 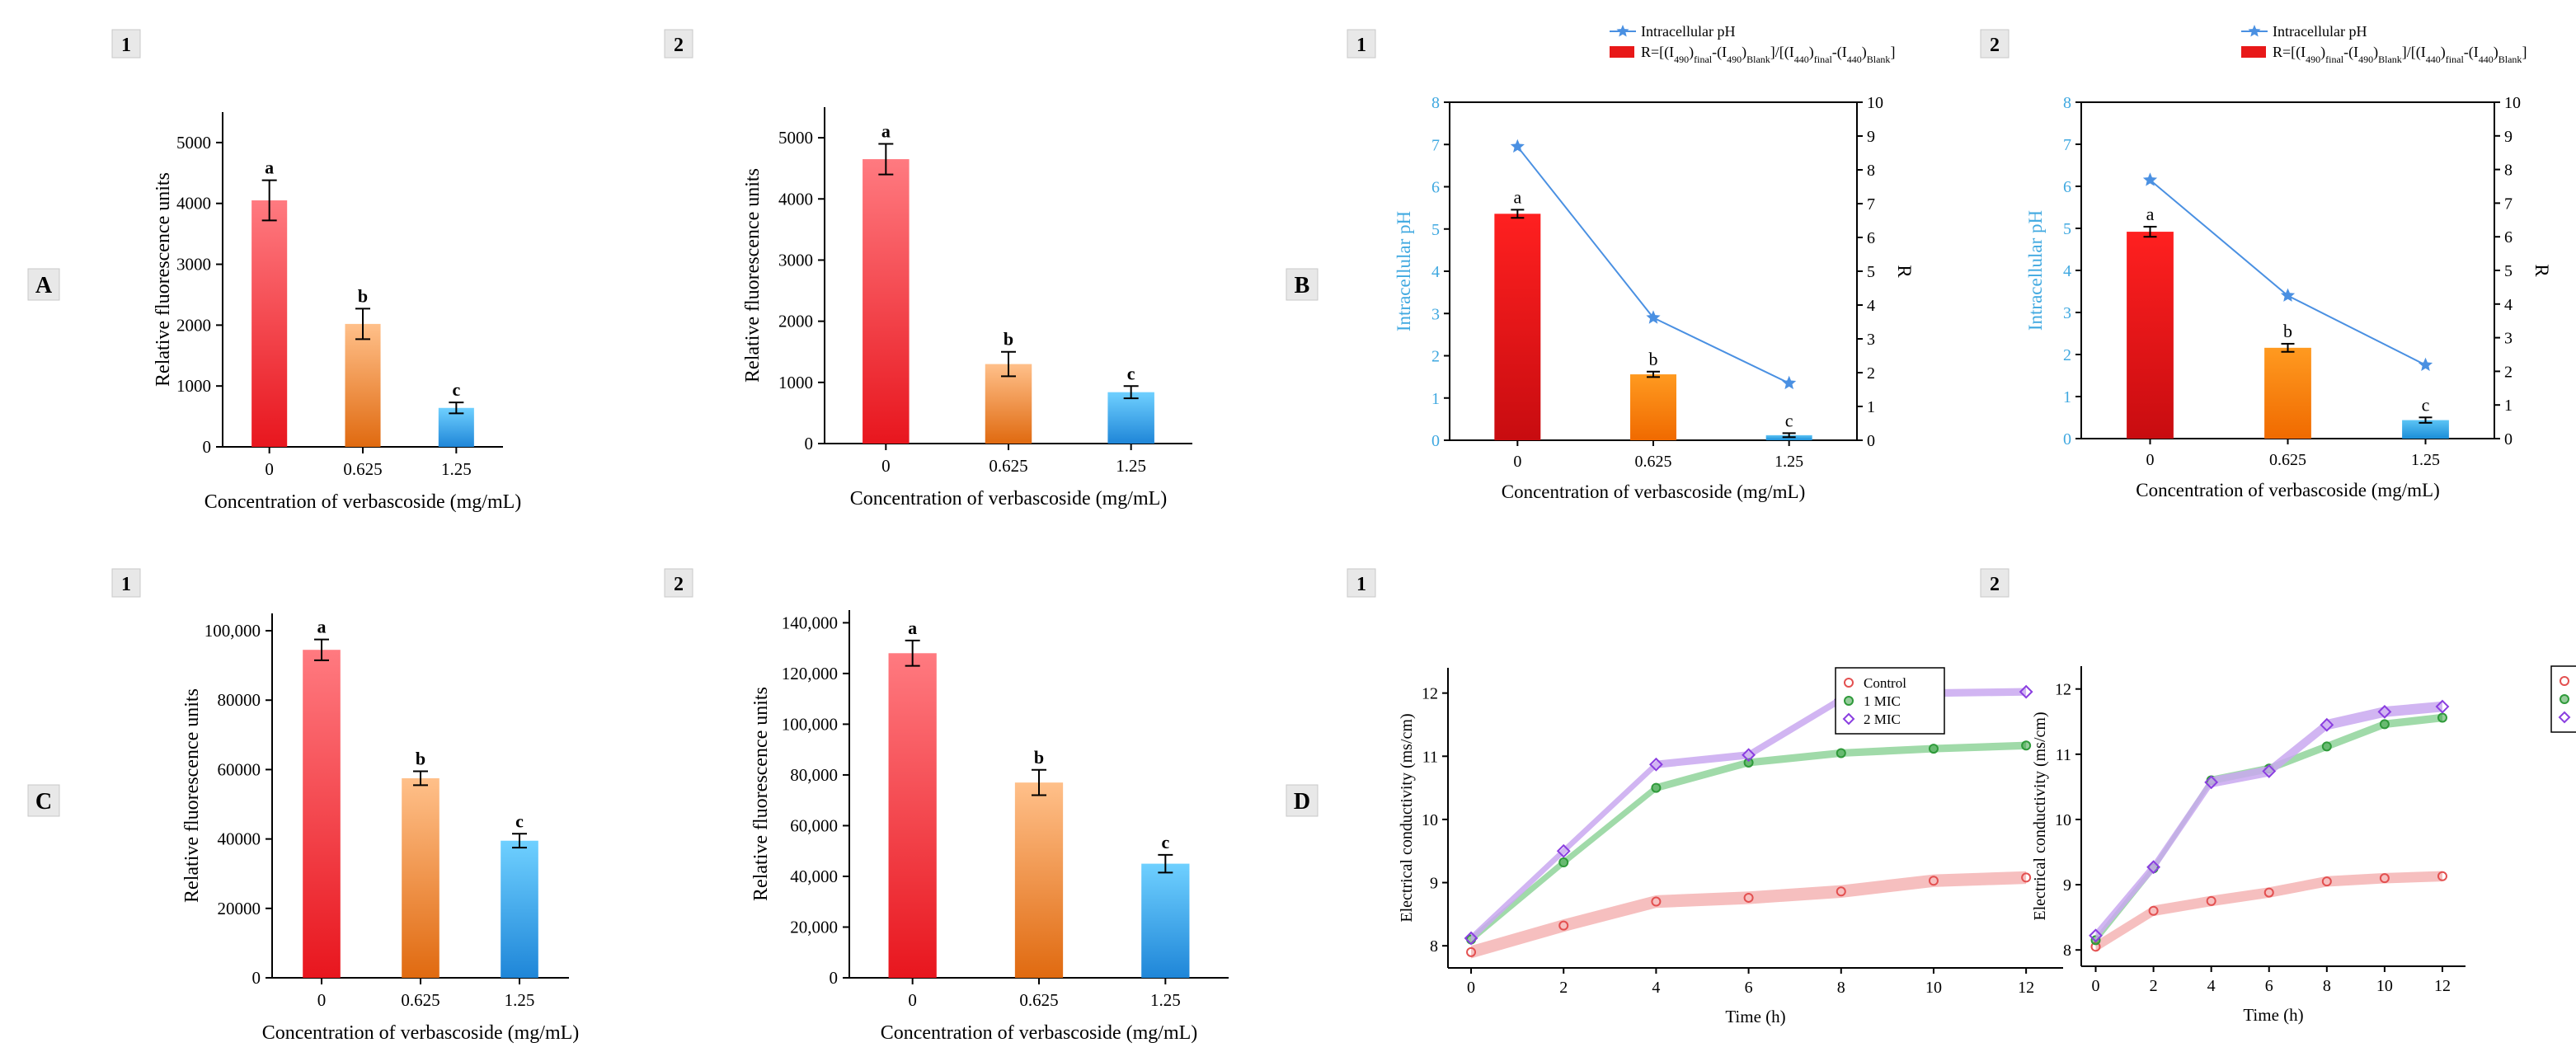 What do you see at coordinates (2040, 816) in the screenshot?
I see `chart-D2-ylabel: Electrical conductivity (ms/cm)` at bounding box center [2040, 816].